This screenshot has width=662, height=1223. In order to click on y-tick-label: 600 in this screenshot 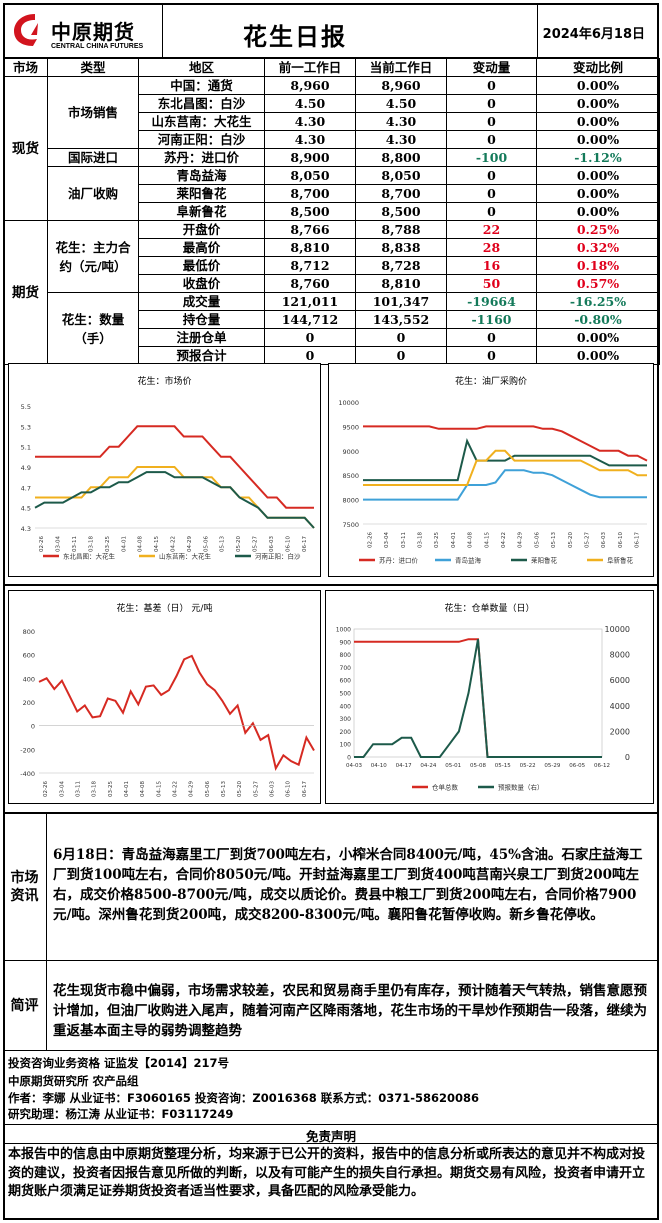, I will do `click(29, 656)`.